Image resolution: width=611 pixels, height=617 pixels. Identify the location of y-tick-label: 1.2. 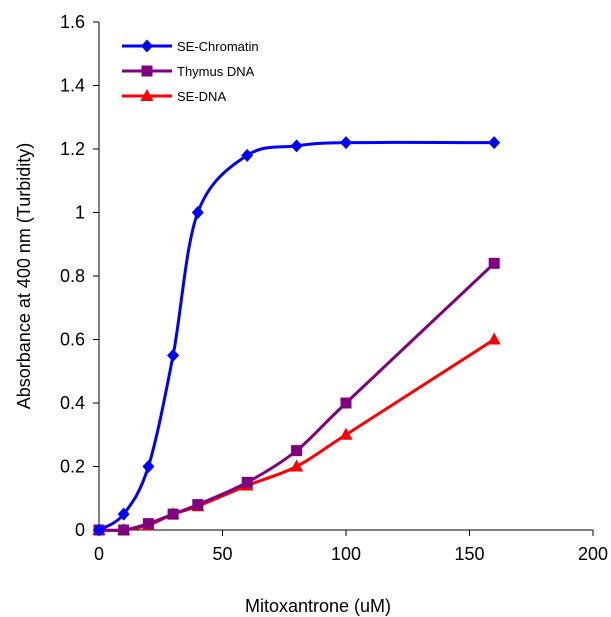
(72, 149).